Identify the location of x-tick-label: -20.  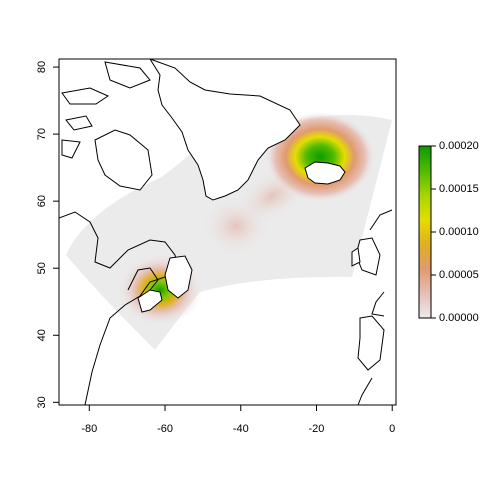
(317, 429).